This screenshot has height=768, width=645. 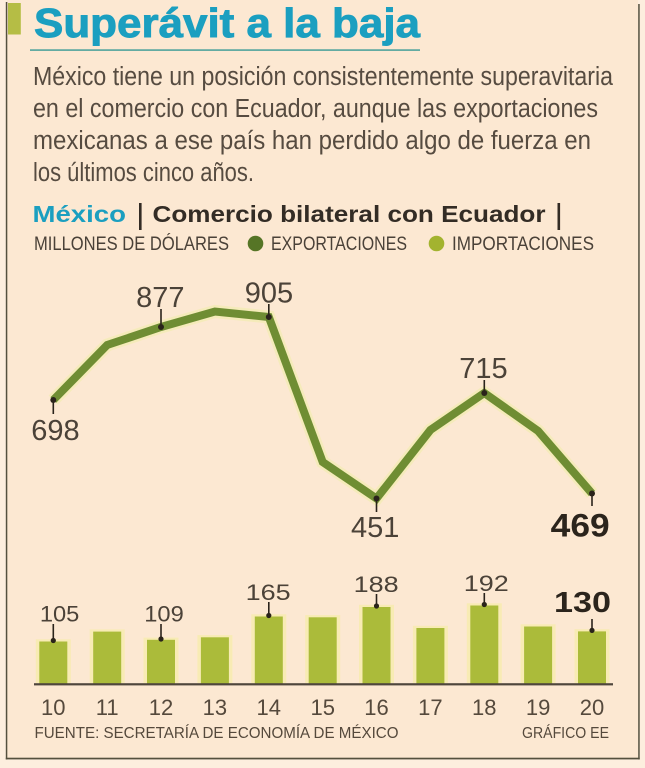 I want to click on svg-text: 19, so click(x=538, y=707).